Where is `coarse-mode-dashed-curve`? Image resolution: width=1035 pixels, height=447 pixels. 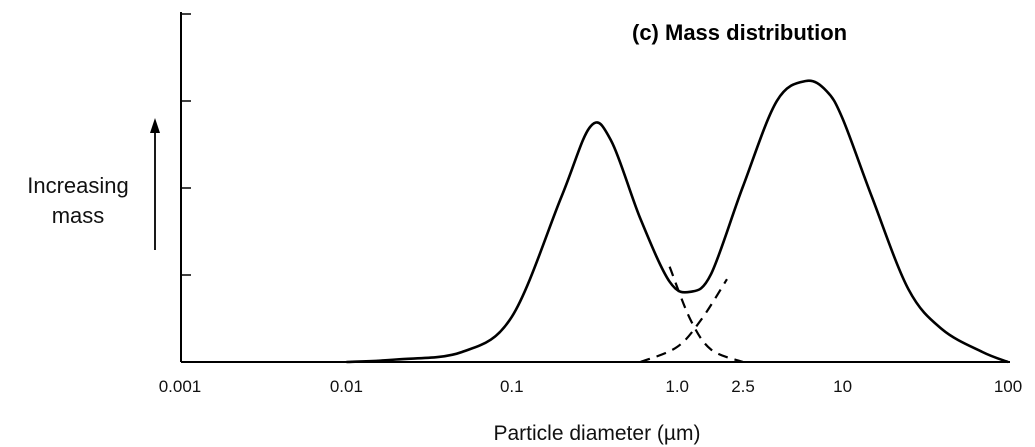
coarse-mode-dashed-curve is located at coordinates (684, 321).